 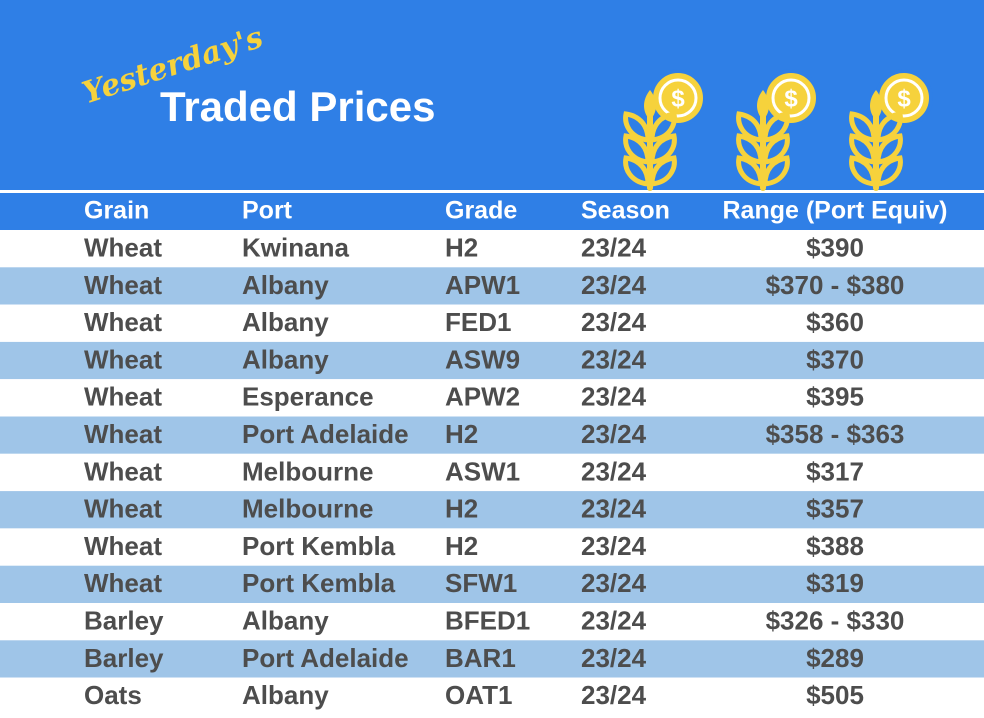 I want to click on column-header: Grade, so click(x=481, y=211).